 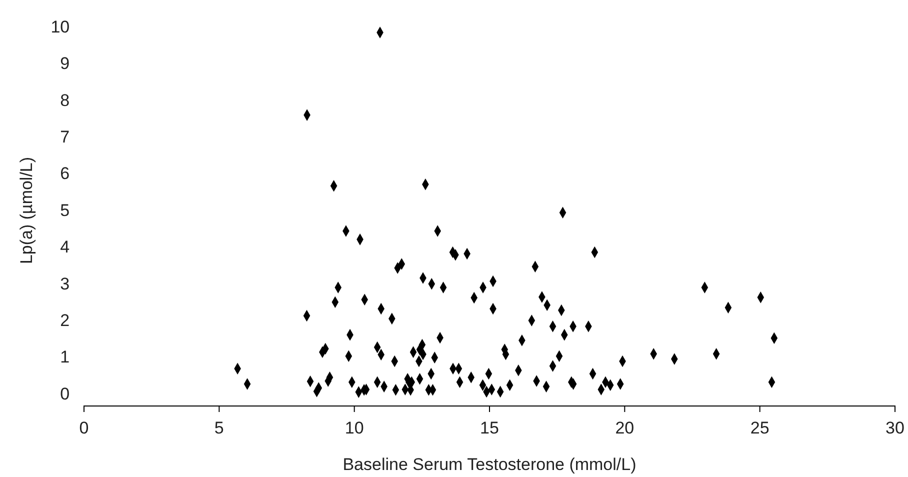 I want to click on x-tick-label: 25, so click(x=760, y=428).